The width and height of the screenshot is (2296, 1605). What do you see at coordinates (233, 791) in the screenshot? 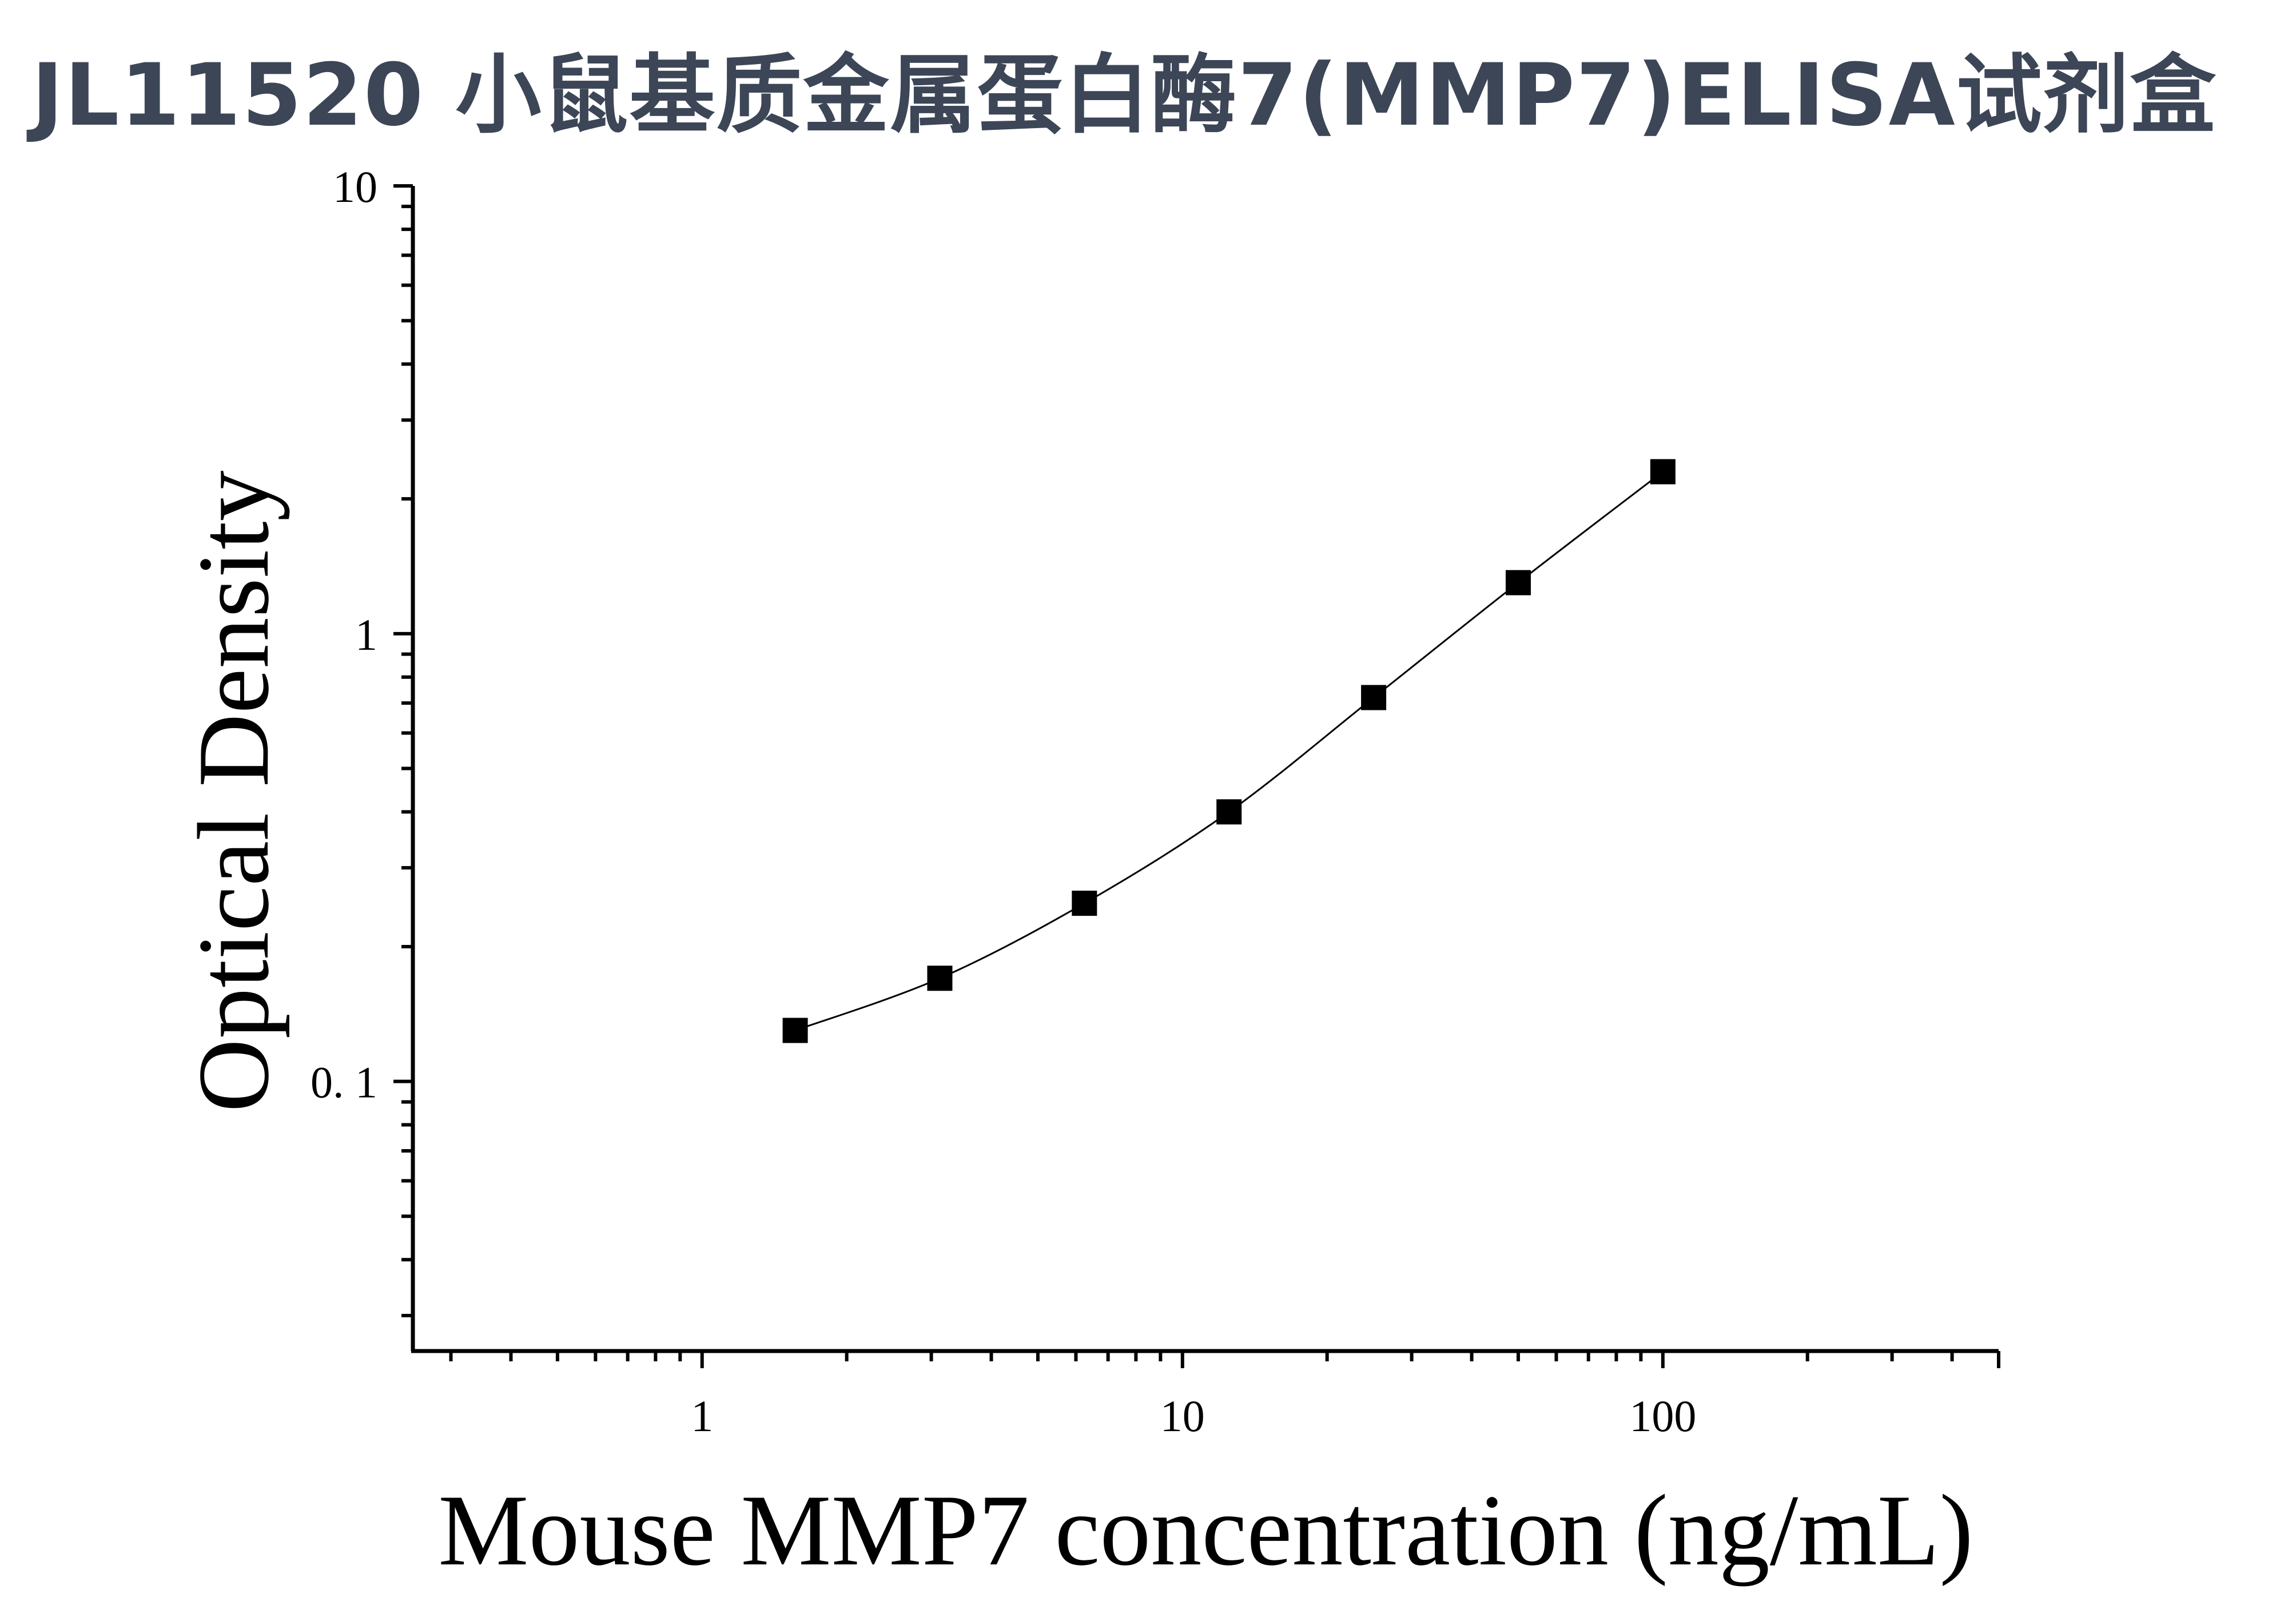
I see `y-axis-label: Optical Density` at bounding box center [233, 791].